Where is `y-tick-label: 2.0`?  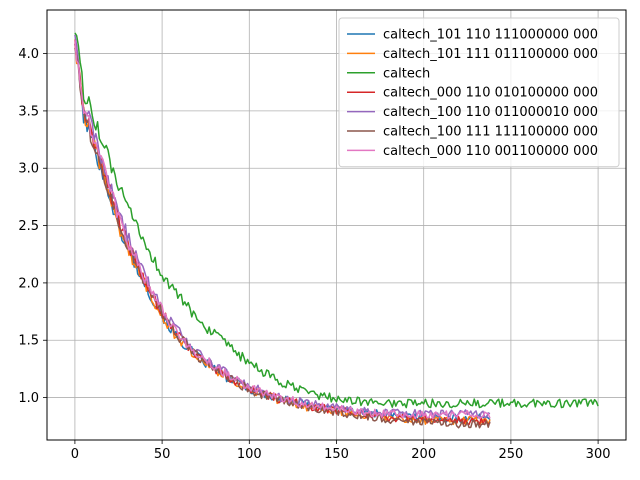
y-tick-label: 2.0 is located at coordinates (28, 283).